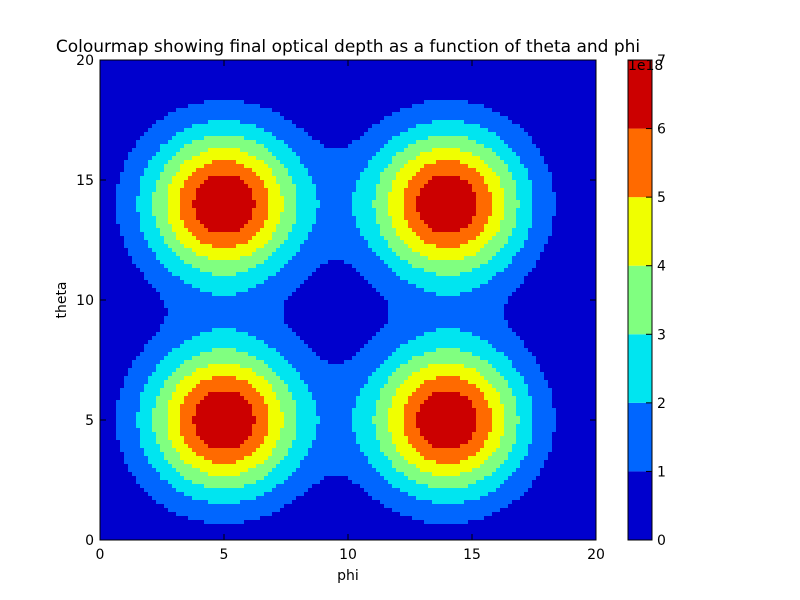 The width and height of the screenshot is (800, 600). I want to click on colorbar: 0 1 2 3 4 5 6 7, so click(646, 301).